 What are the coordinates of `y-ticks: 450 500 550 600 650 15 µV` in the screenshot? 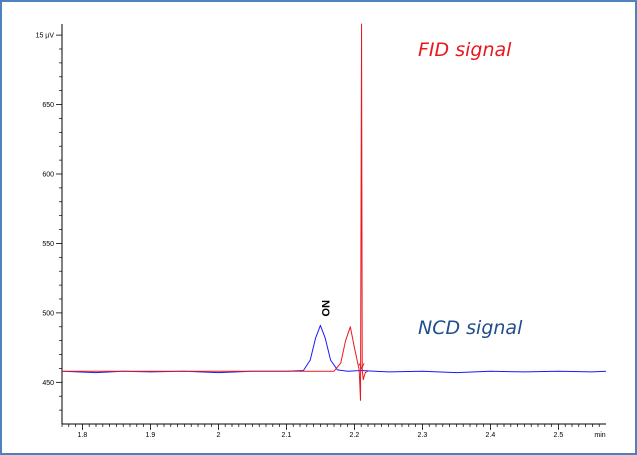 It's located at (49, 210).